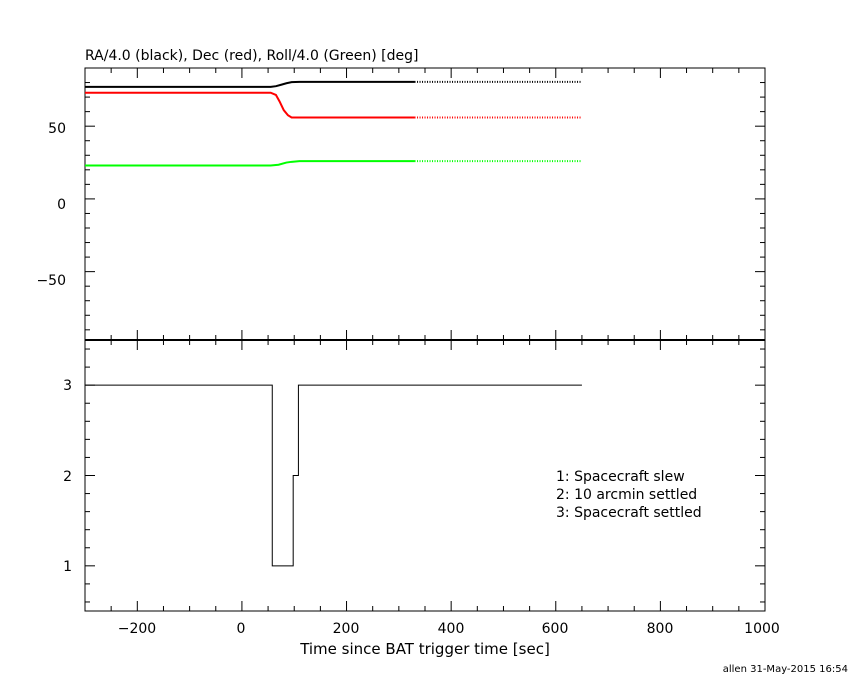 The width and height of the screenshot is (850, 680). What do you see at coordinates (629, 513) in the screenshot?
I see `legend-entry-settled: 3: Spacecraft settled` at bounding box center [629, 513].